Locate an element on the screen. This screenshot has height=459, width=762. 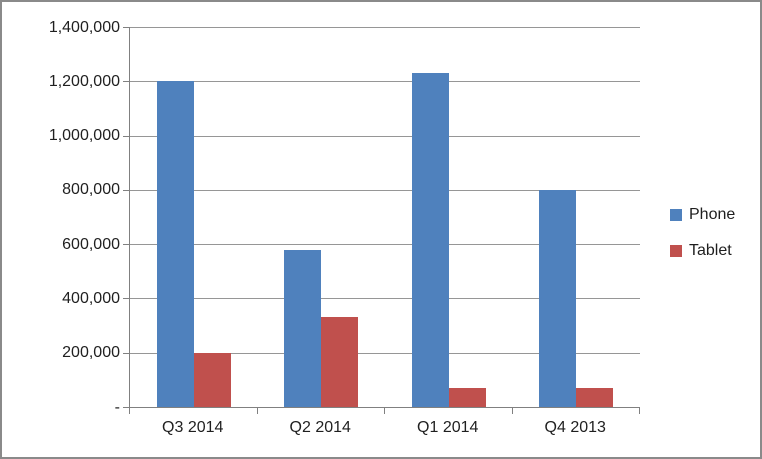
chart-legend: Phone Tablet is located at coordinates (702, 241).